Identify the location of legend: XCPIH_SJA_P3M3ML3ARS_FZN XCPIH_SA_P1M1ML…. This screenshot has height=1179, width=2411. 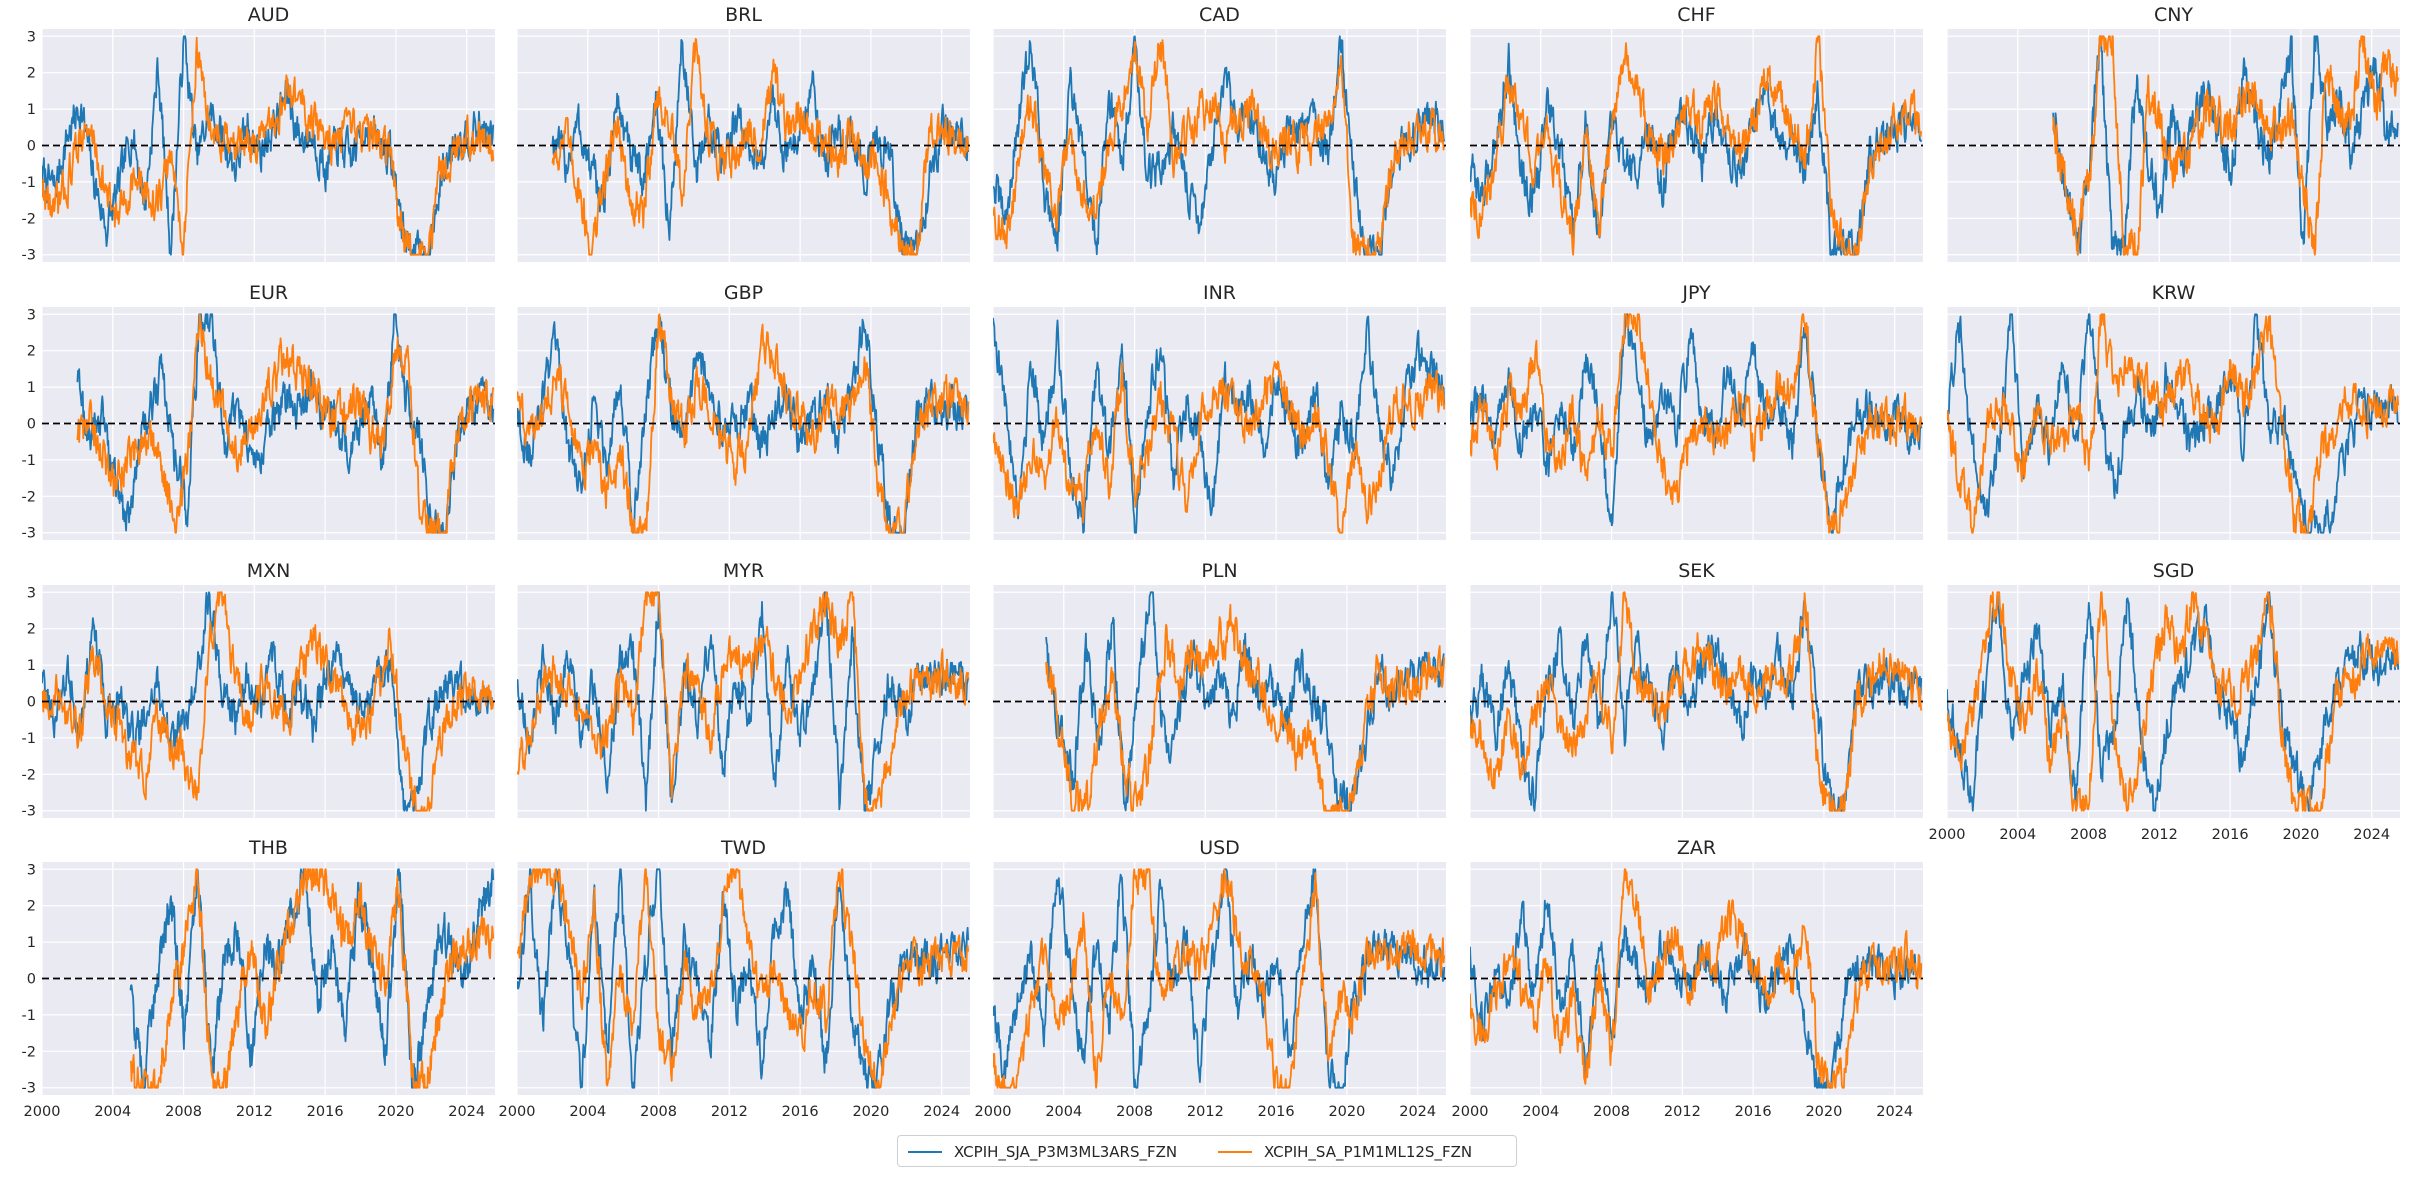
(1207, 1151).